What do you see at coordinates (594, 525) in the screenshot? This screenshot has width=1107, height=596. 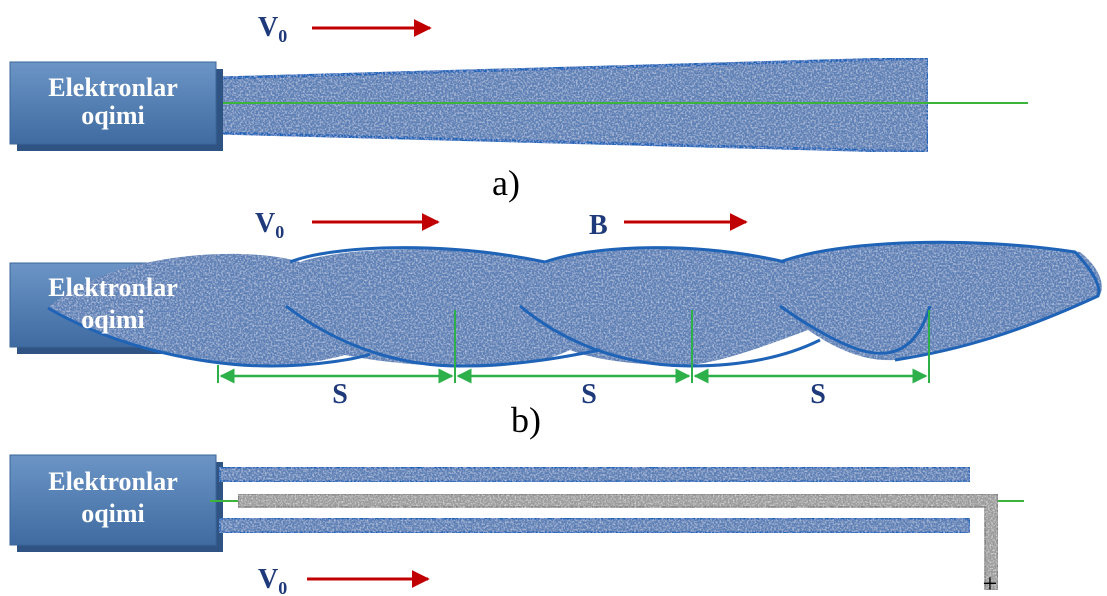 I see `lower-beam-layer` at bounding box center [594, 525].